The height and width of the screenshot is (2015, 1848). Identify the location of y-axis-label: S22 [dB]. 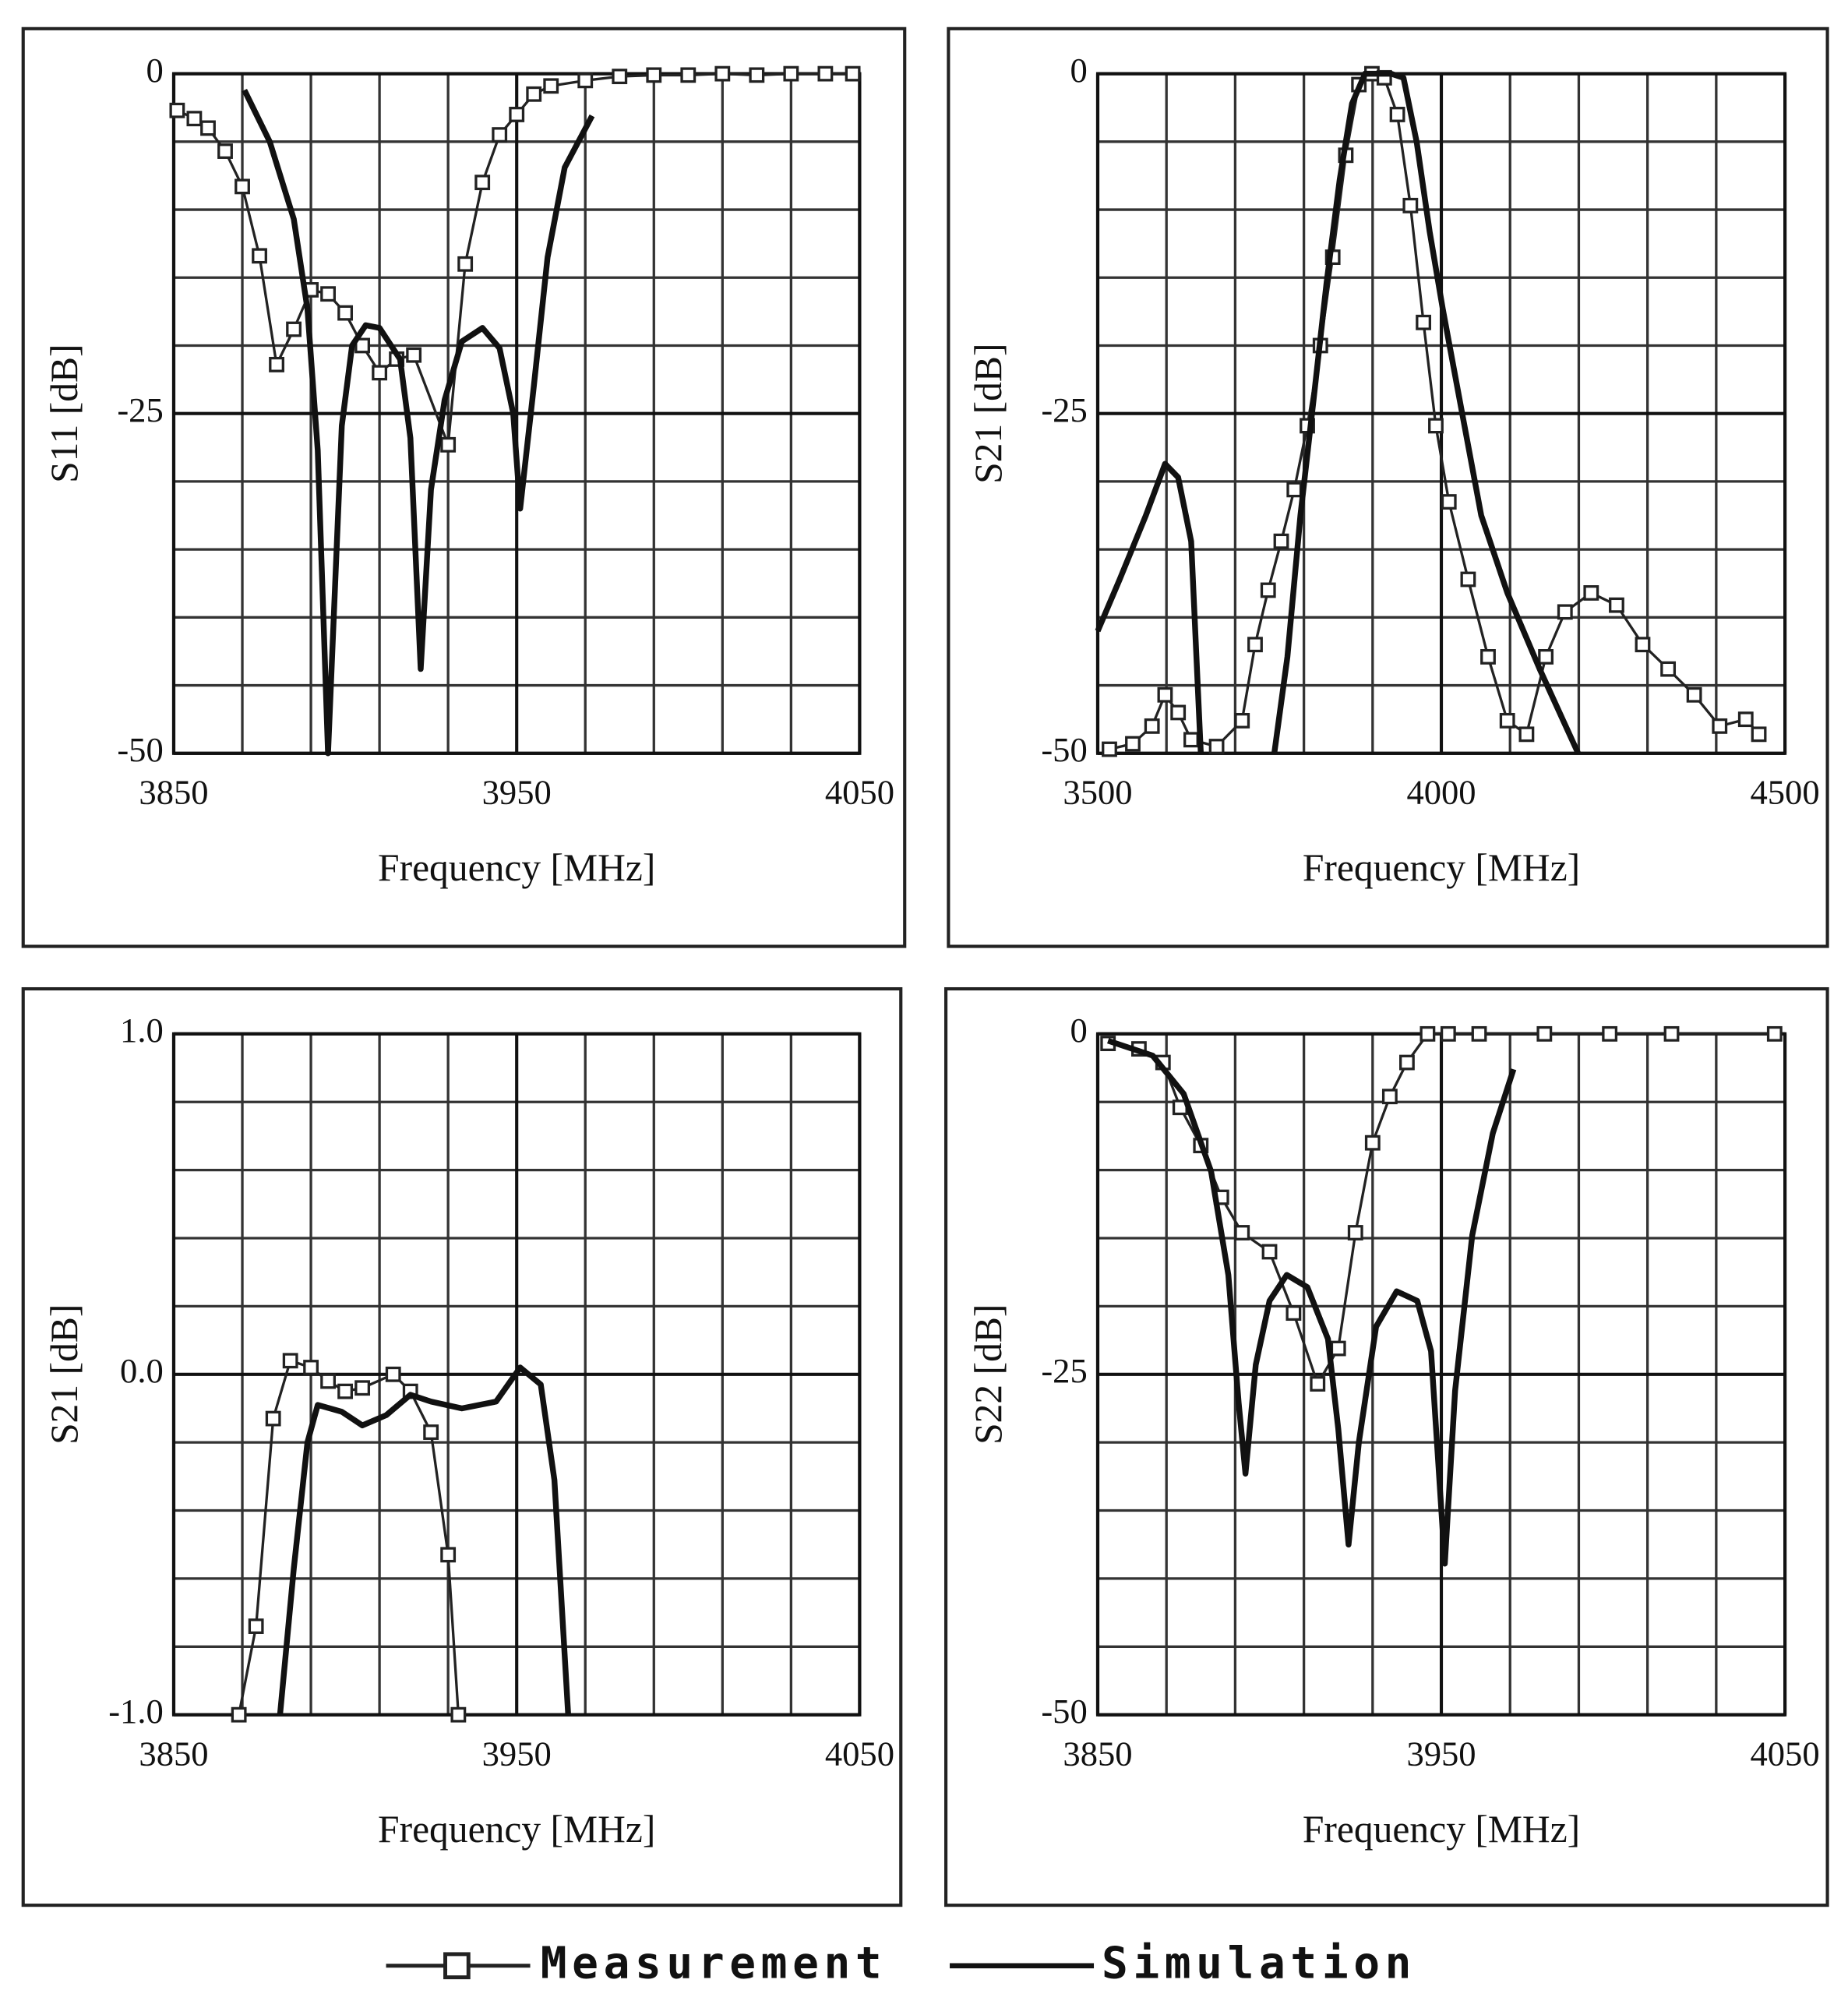
(989, 1375).